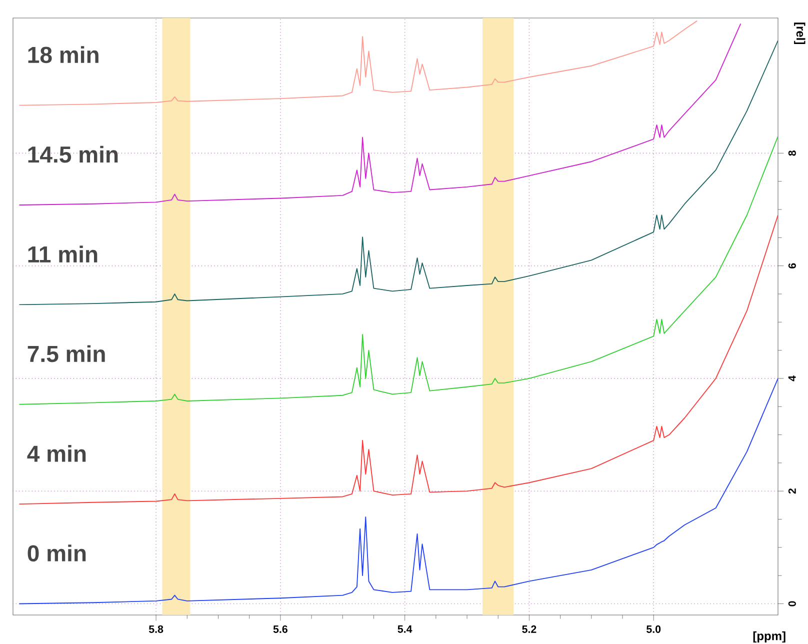 The width and height of the screenshot is (808, 644). Describe the element at coordinates (769, 637) in the screenshot. I see `x-axis-title: [ppm]` at that location.